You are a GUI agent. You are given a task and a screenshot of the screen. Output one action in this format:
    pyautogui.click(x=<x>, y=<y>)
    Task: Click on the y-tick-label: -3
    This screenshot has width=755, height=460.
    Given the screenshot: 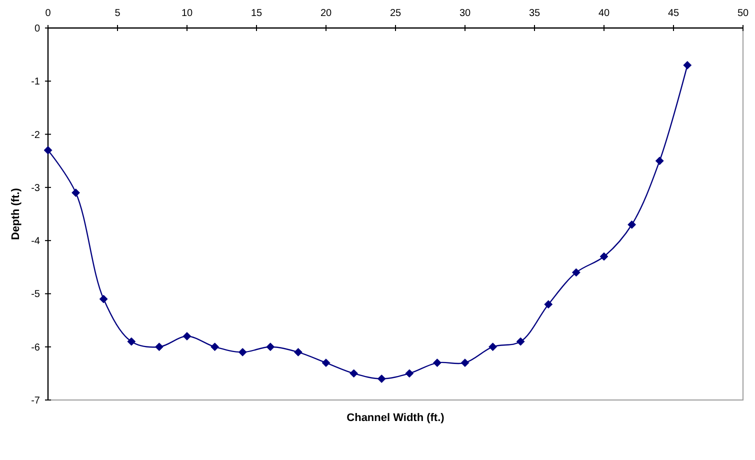 What is the action you would take?
    pyautogui.click(x=35, y=188)
    